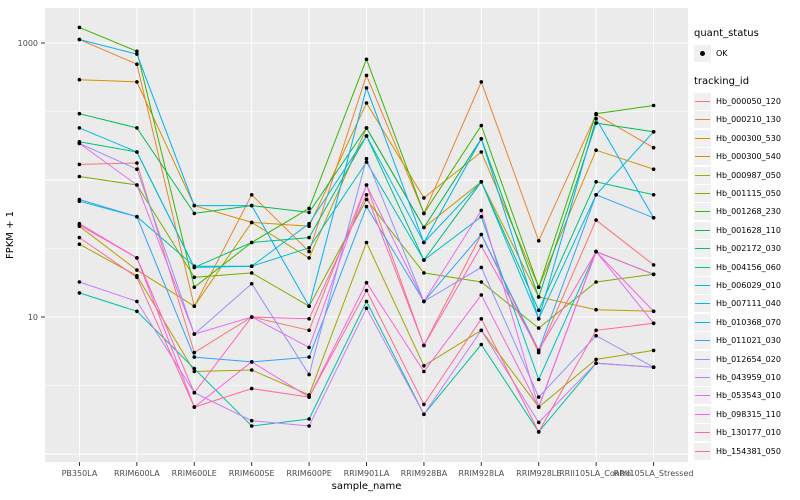 Image resolution: width=800 pixels, height=500 pixels. What do you see at coordinates (596, 473) in the screenshot?
I see `x-tick-label: RRII105LA_Control` at bounding box center [596, 473].